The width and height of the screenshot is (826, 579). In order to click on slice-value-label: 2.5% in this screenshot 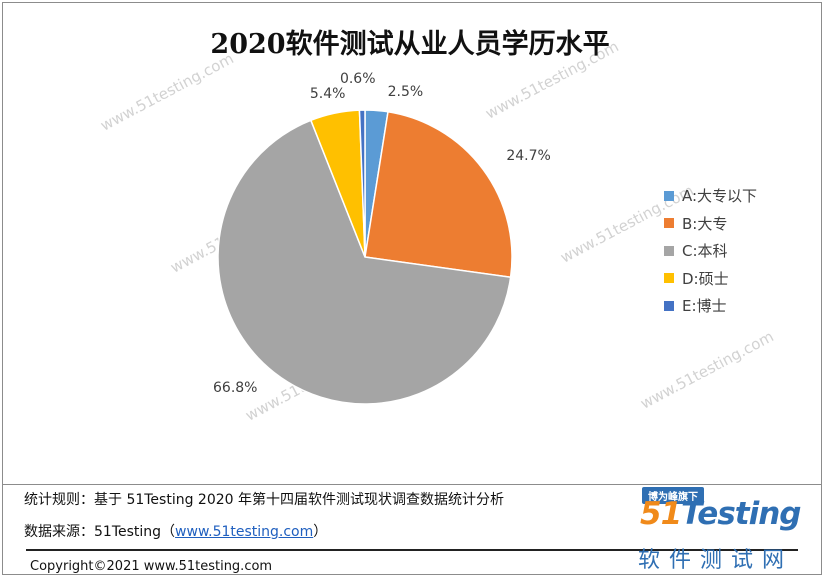, I will do `click(405, 92)`.